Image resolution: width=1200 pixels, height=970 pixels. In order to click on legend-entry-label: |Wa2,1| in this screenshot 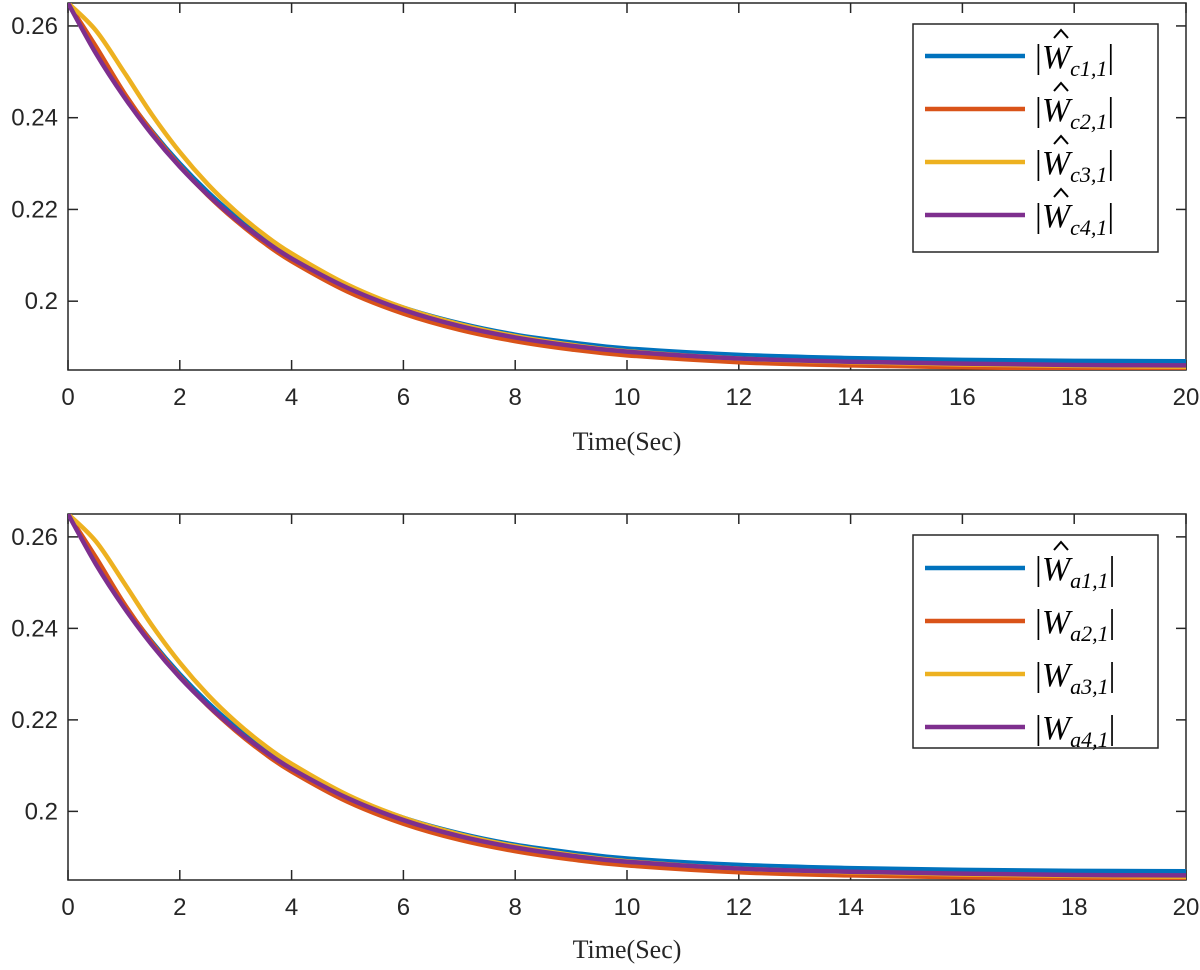, I will do `click(1075, 625)`.